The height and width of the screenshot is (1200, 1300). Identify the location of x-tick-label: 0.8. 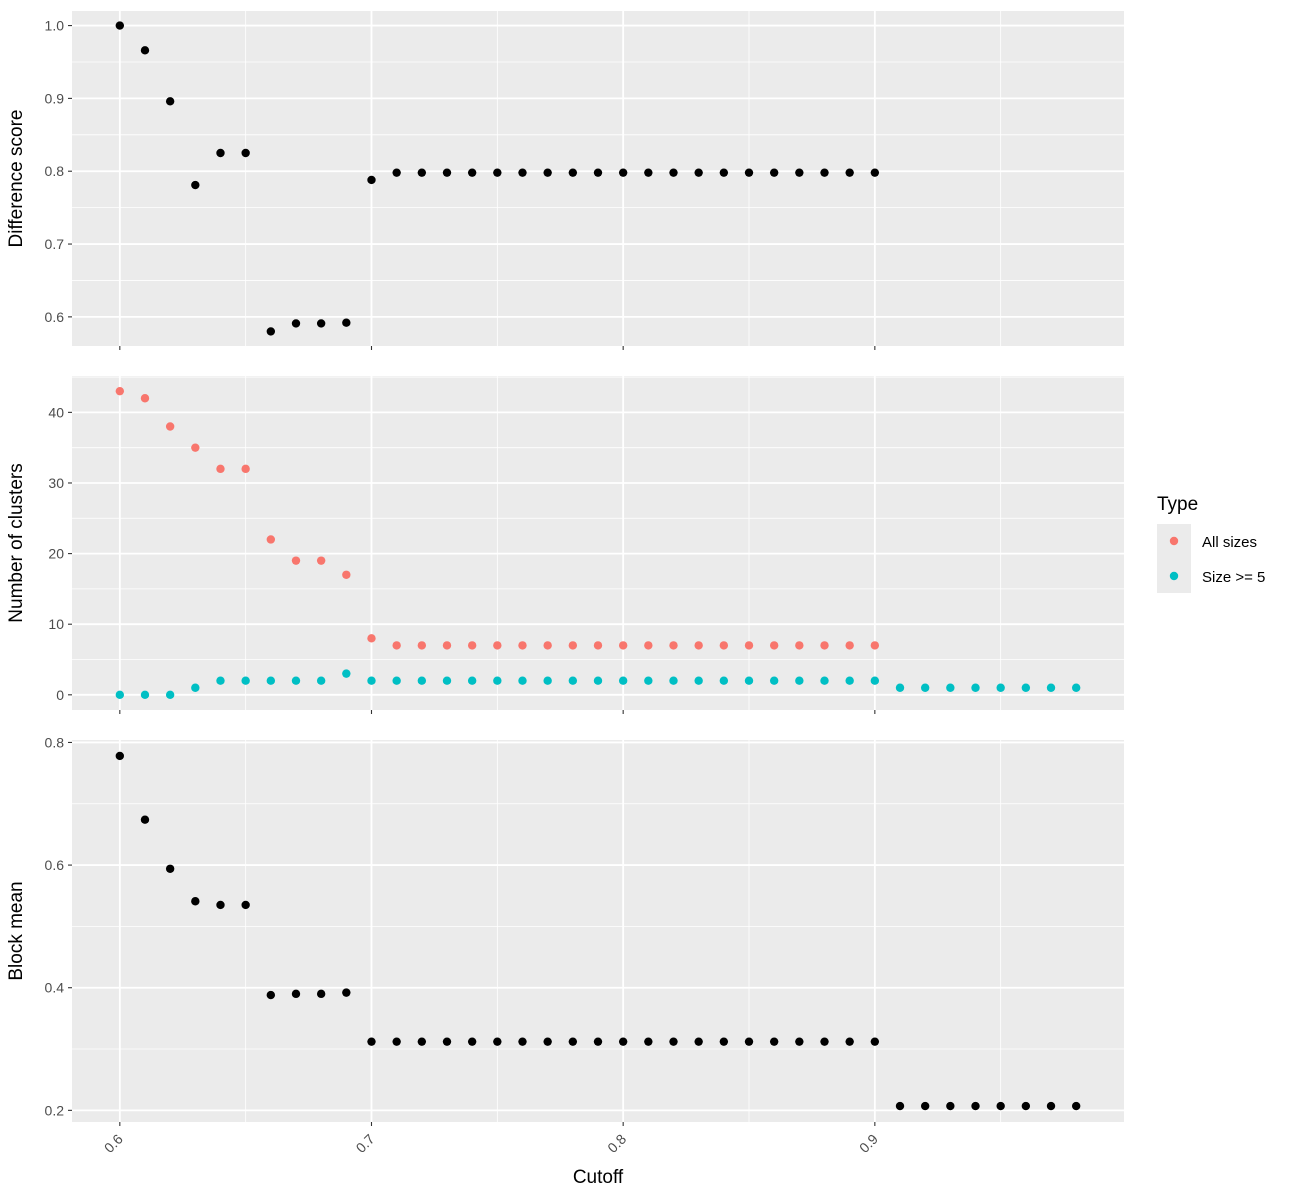
(616, 1143).